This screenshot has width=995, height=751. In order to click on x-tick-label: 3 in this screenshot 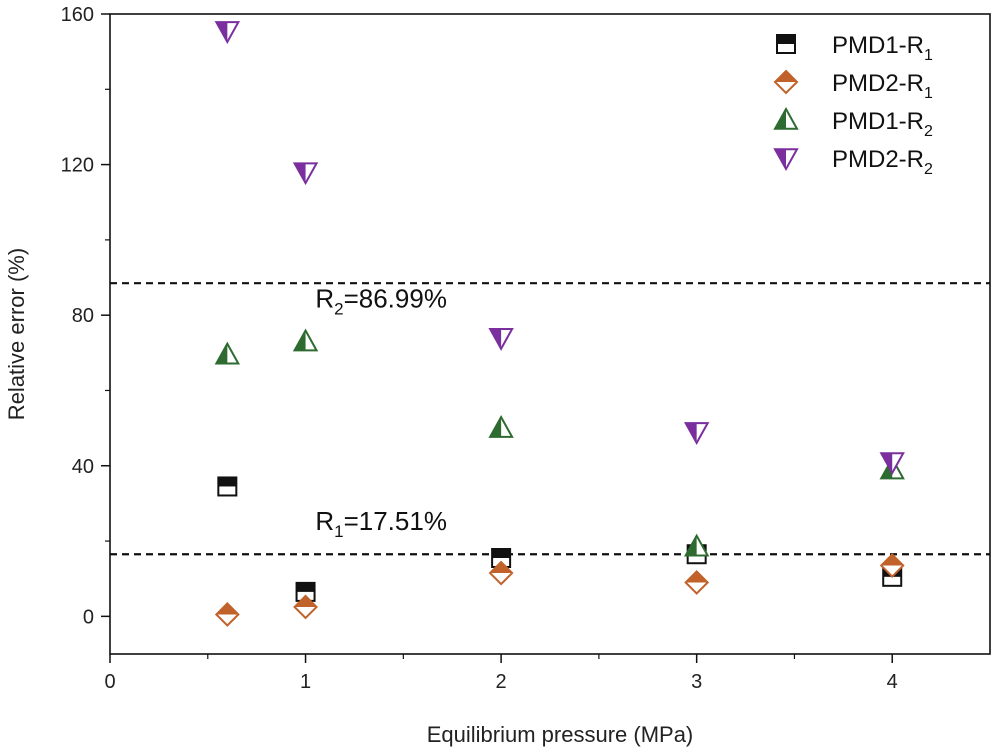, I will do `click(696, 682)`.